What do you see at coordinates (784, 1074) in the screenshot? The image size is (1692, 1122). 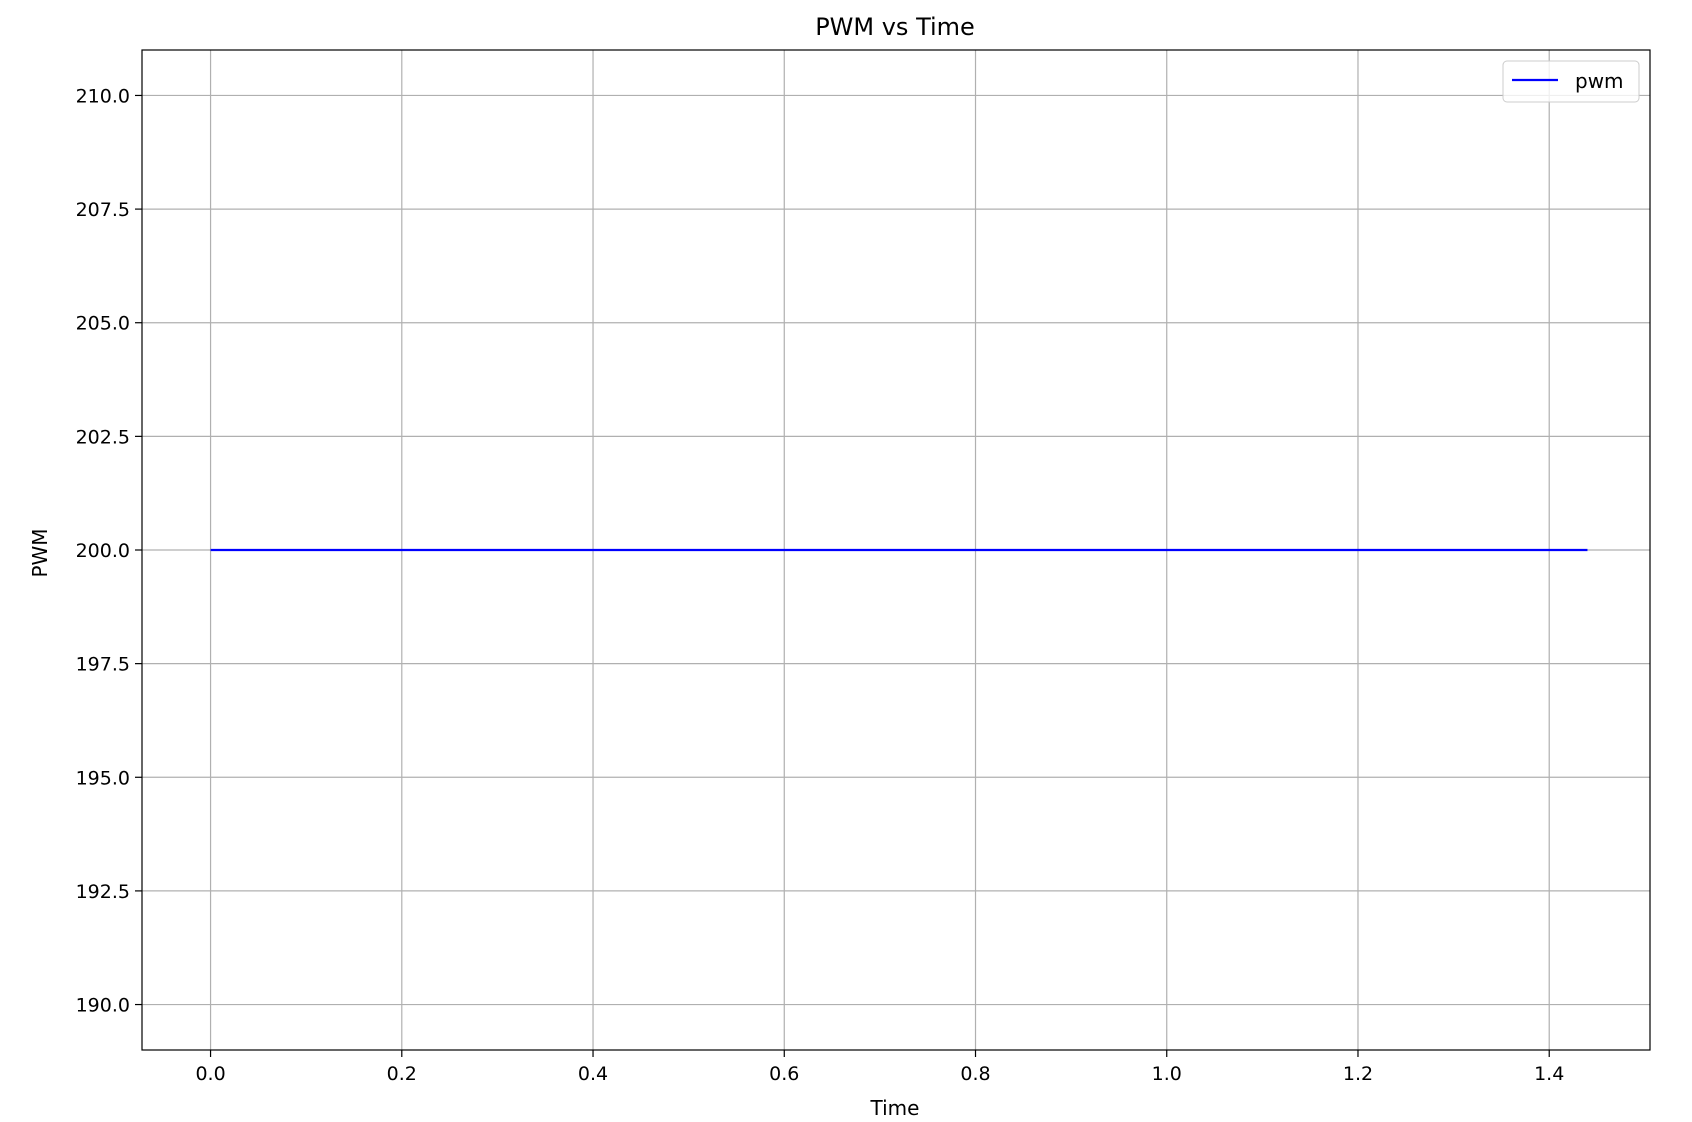 I see `x-tick-label: 0.6` at bounding box center [784, 1074].